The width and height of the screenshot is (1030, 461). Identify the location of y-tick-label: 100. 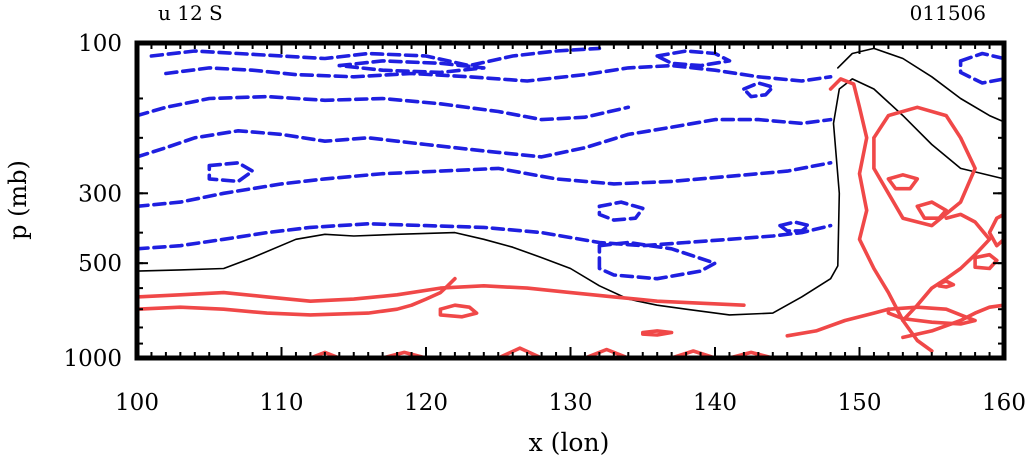
(100, 44).